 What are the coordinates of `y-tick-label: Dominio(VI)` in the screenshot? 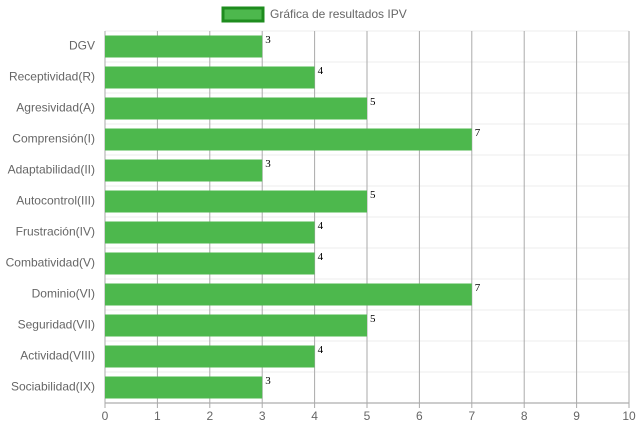 It's located at (63, 294).